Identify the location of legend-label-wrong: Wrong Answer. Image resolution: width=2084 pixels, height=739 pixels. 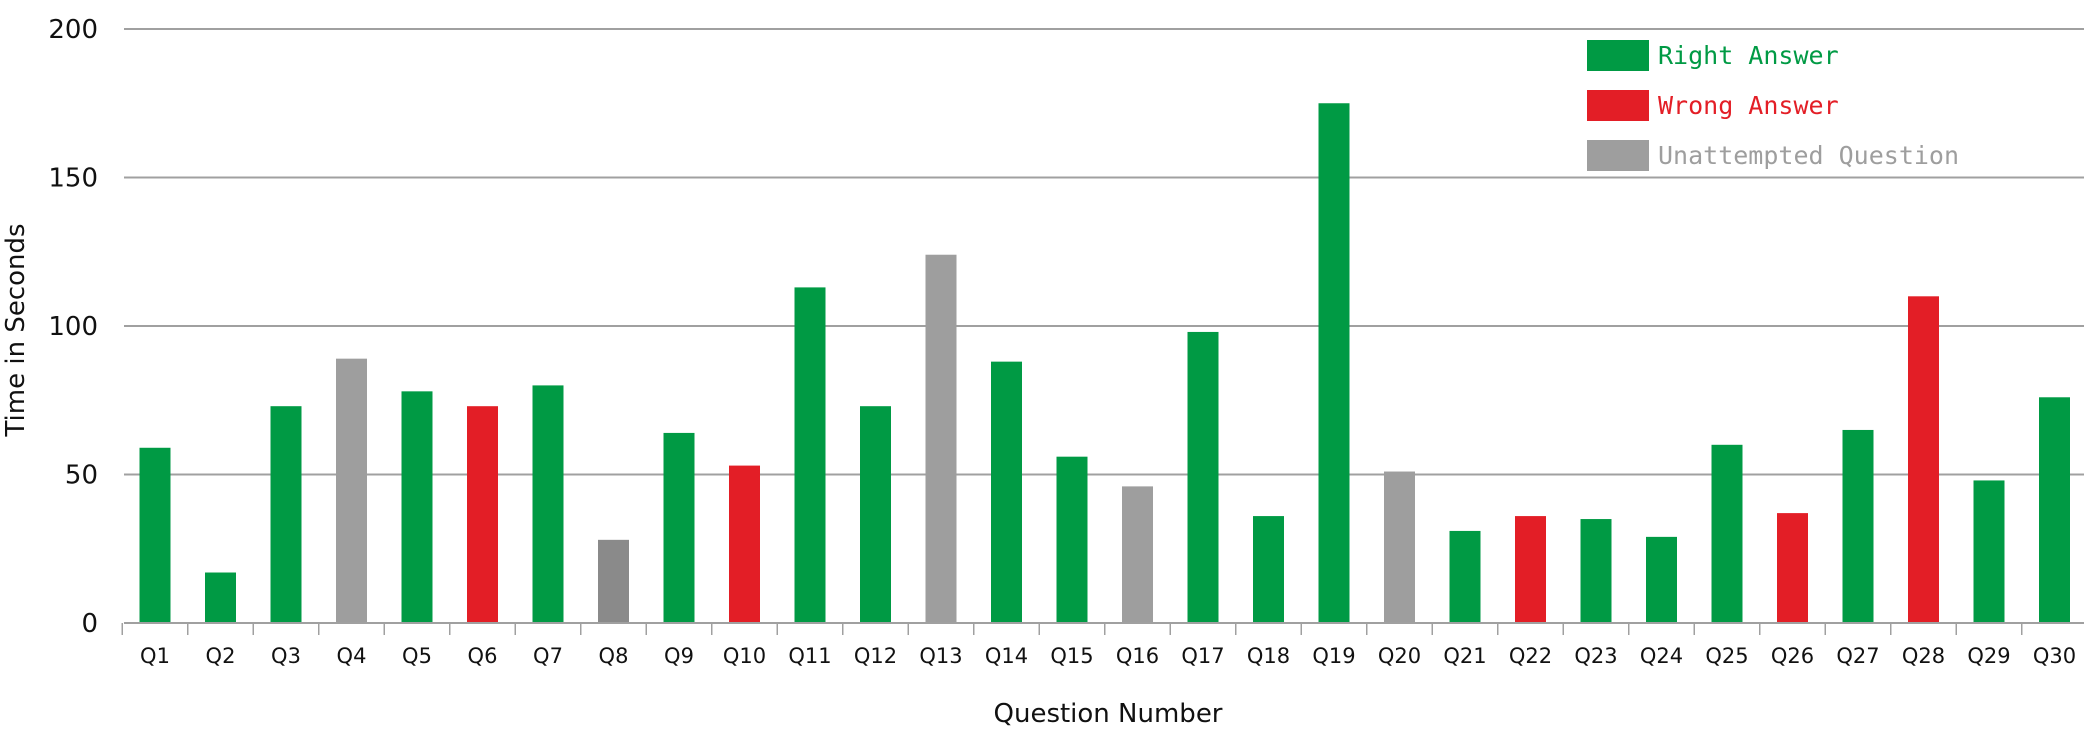
(1748, 105).